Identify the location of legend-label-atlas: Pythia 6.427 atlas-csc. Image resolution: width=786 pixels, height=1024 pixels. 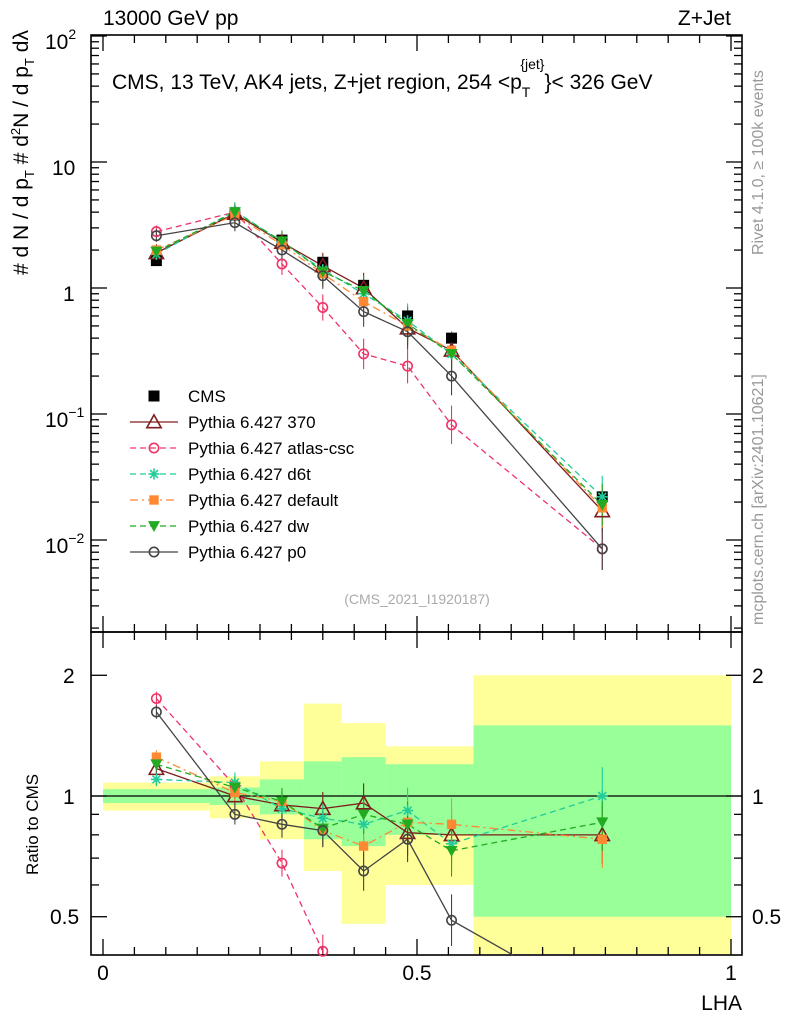
(271, 448).